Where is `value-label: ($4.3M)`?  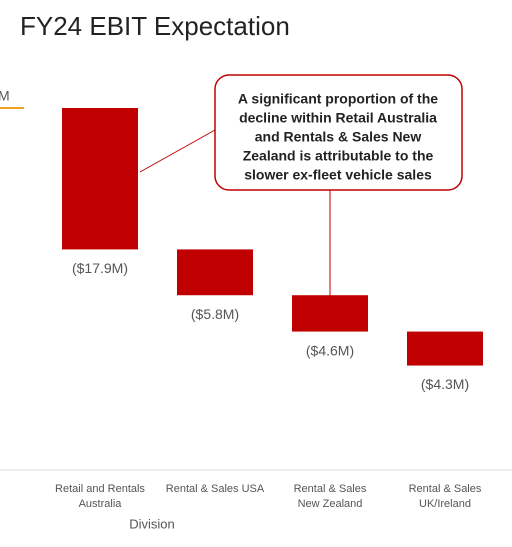
value-label: ($4.3M) is located at coordinates (445, 384).